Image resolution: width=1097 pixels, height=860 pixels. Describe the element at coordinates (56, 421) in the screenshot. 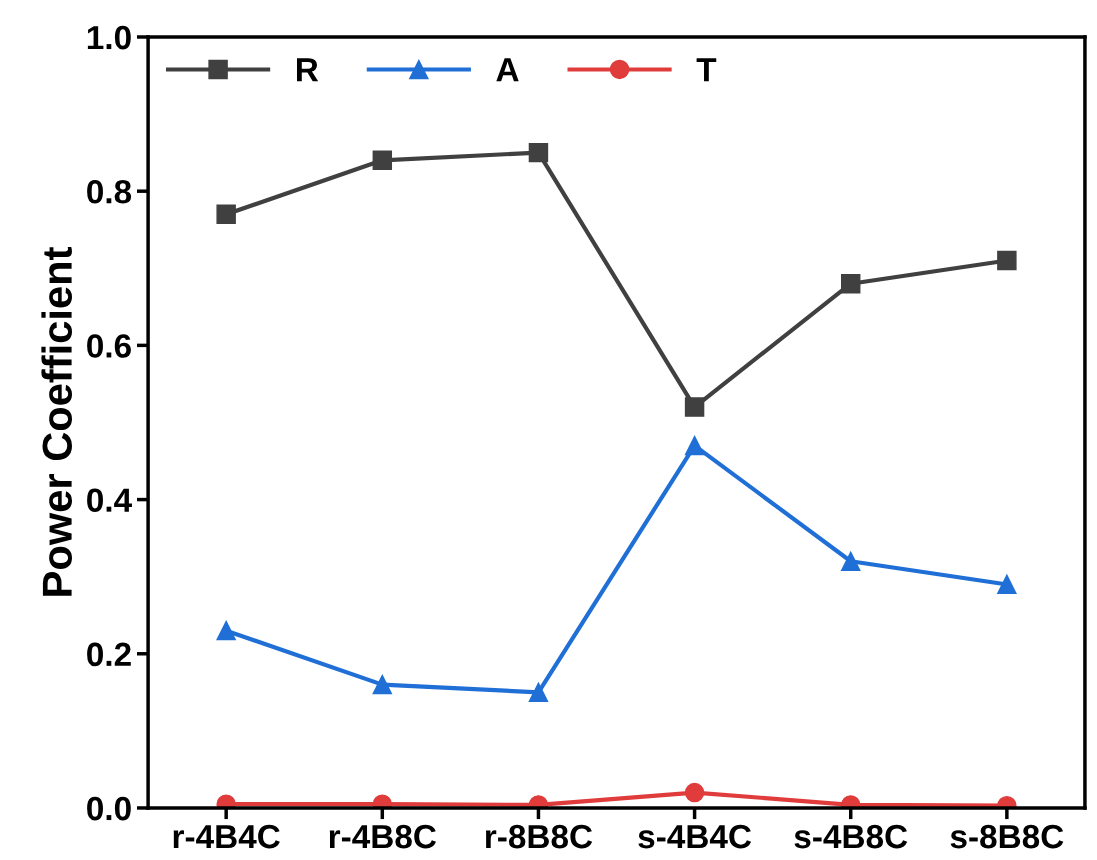

I see `y-axis-title: Power Coefficient` at that location.